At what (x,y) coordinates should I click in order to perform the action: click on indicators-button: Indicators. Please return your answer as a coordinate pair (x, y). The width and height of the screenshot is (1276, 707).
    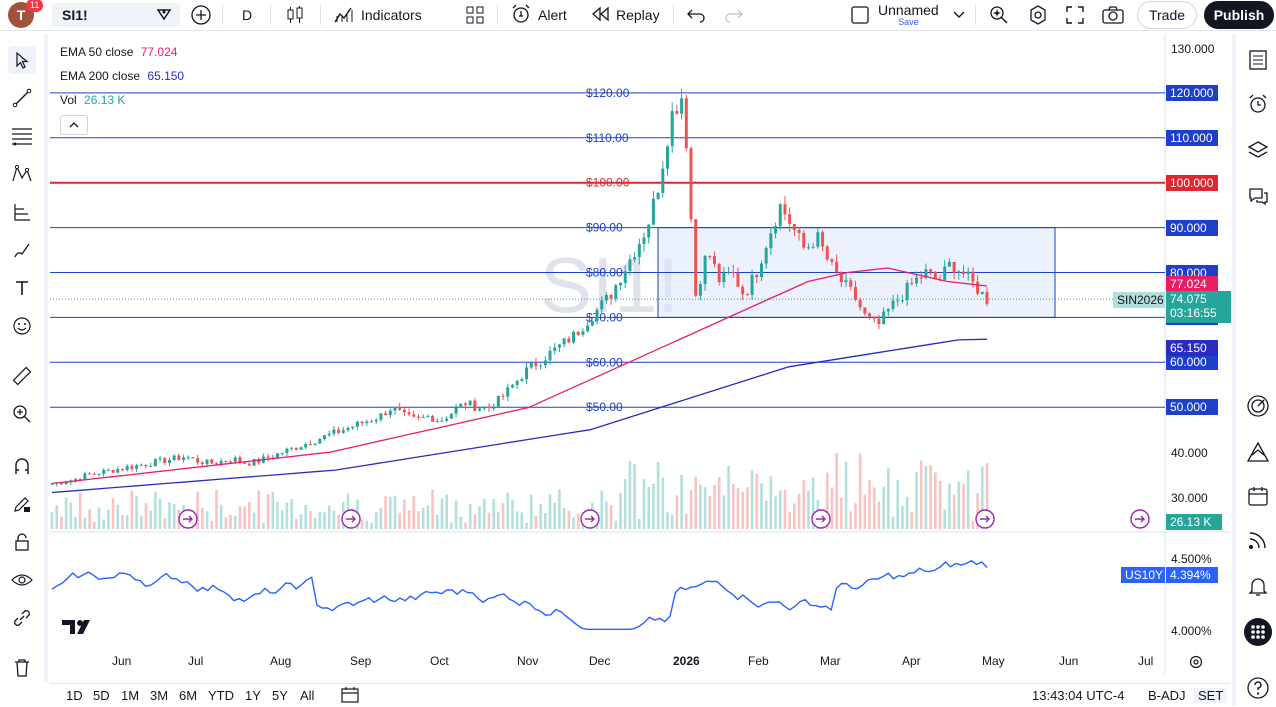
    Looking at the image, I should click on (377, 15).